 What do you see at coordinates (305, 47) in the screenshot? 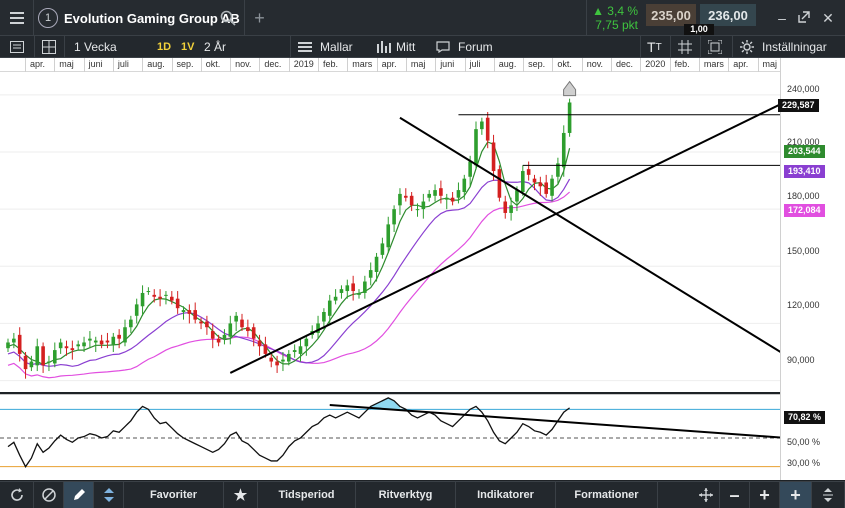
I see `templates-icon` at bounding box center [305, 47].